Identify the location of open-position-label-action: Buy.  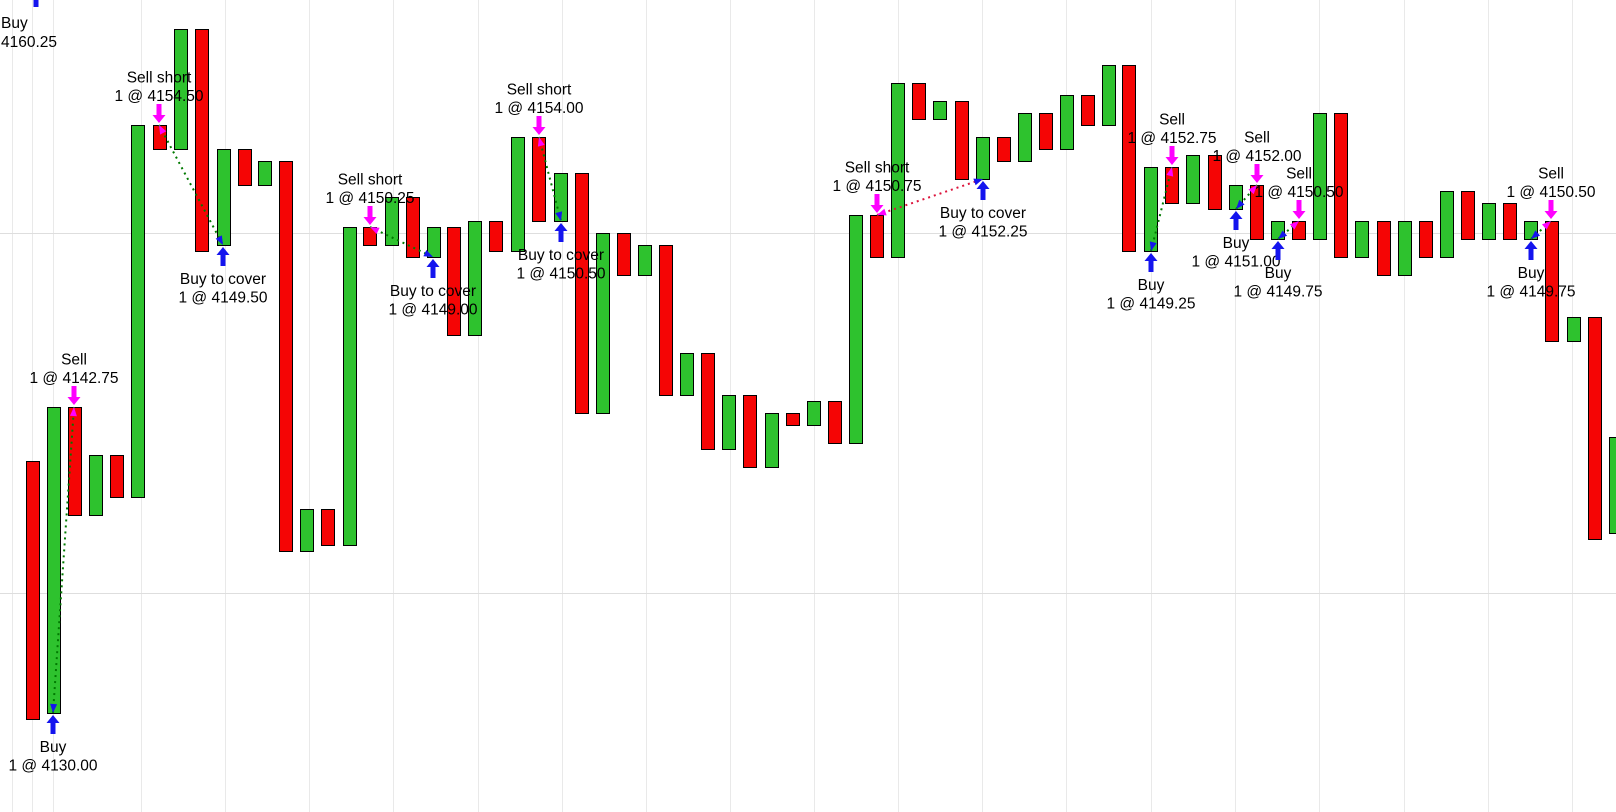
(14, 23).